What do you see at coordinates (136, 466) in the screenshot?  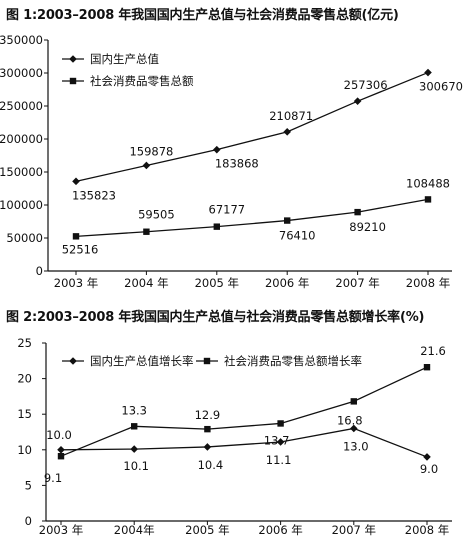 I see `chart2-data-label: 10.1` at bounding box center [136, 466].